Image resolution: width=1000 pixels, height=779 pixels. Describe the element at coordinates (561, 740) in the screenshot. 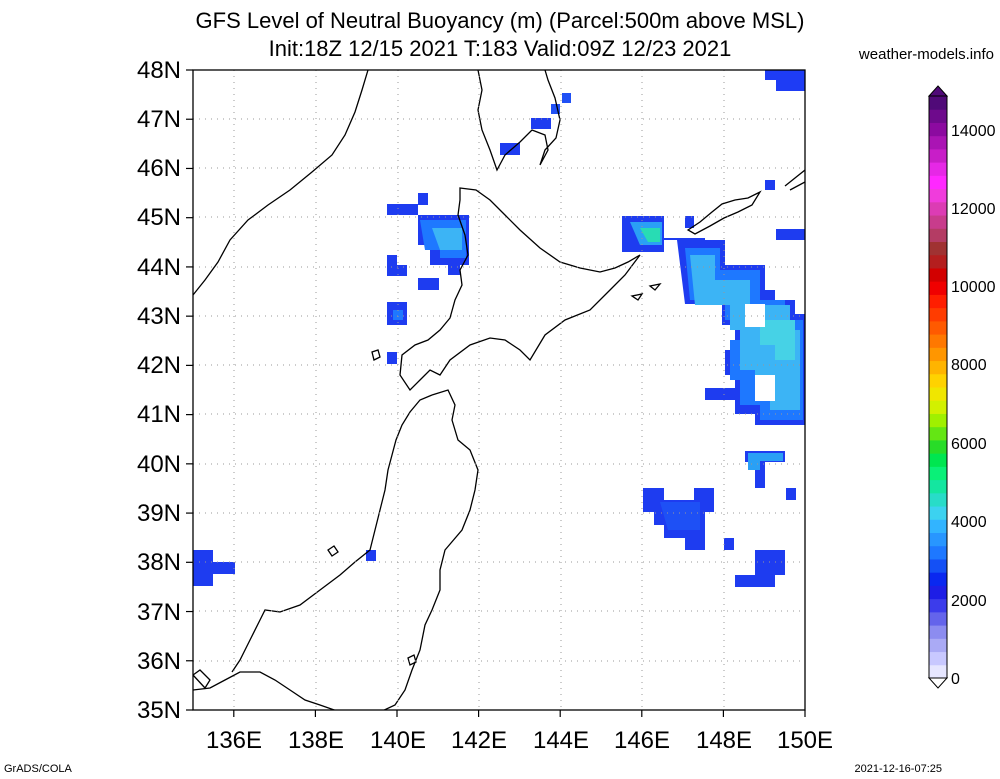

I see `lon-label: 144E` at that location.